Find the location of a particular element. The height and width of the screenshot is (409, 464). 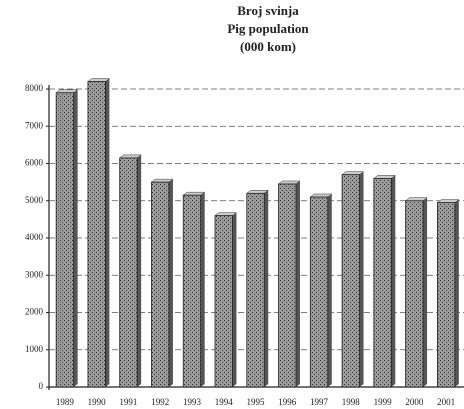

y-tick-label: 1000 is located at coordinates (34, 349).